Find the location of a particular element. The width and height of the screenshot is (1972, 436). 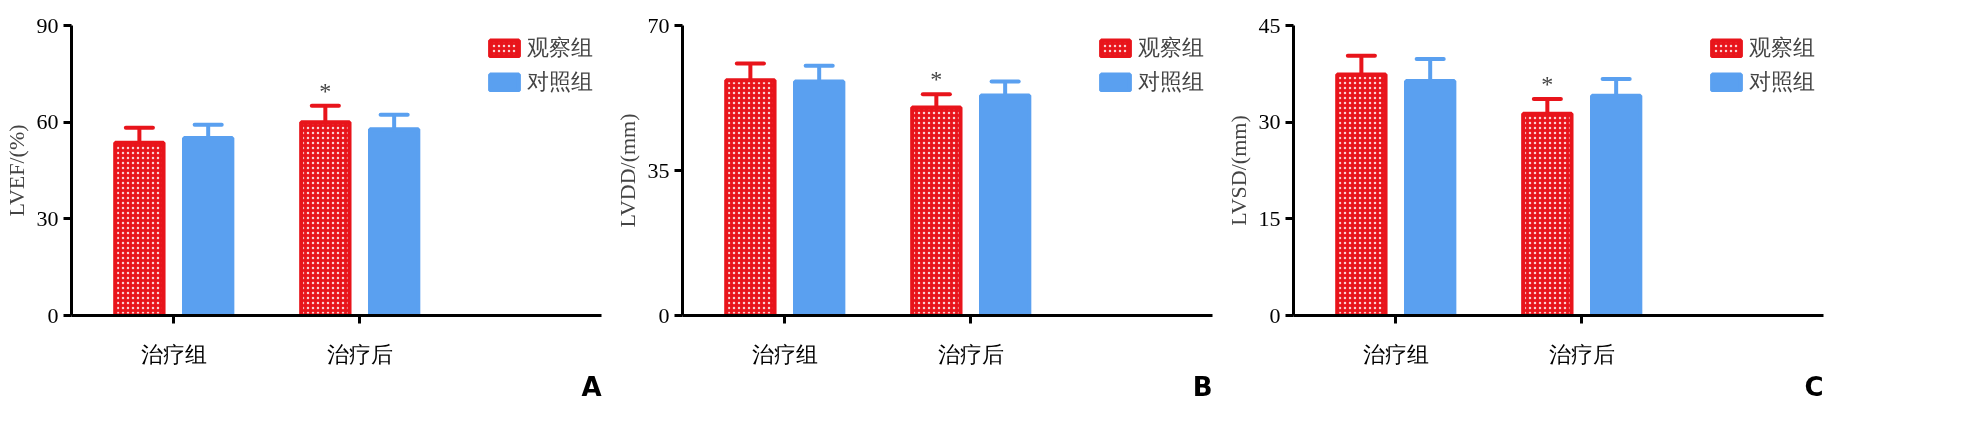

y-tick-label: 60 is located at coordinates (47, 122).